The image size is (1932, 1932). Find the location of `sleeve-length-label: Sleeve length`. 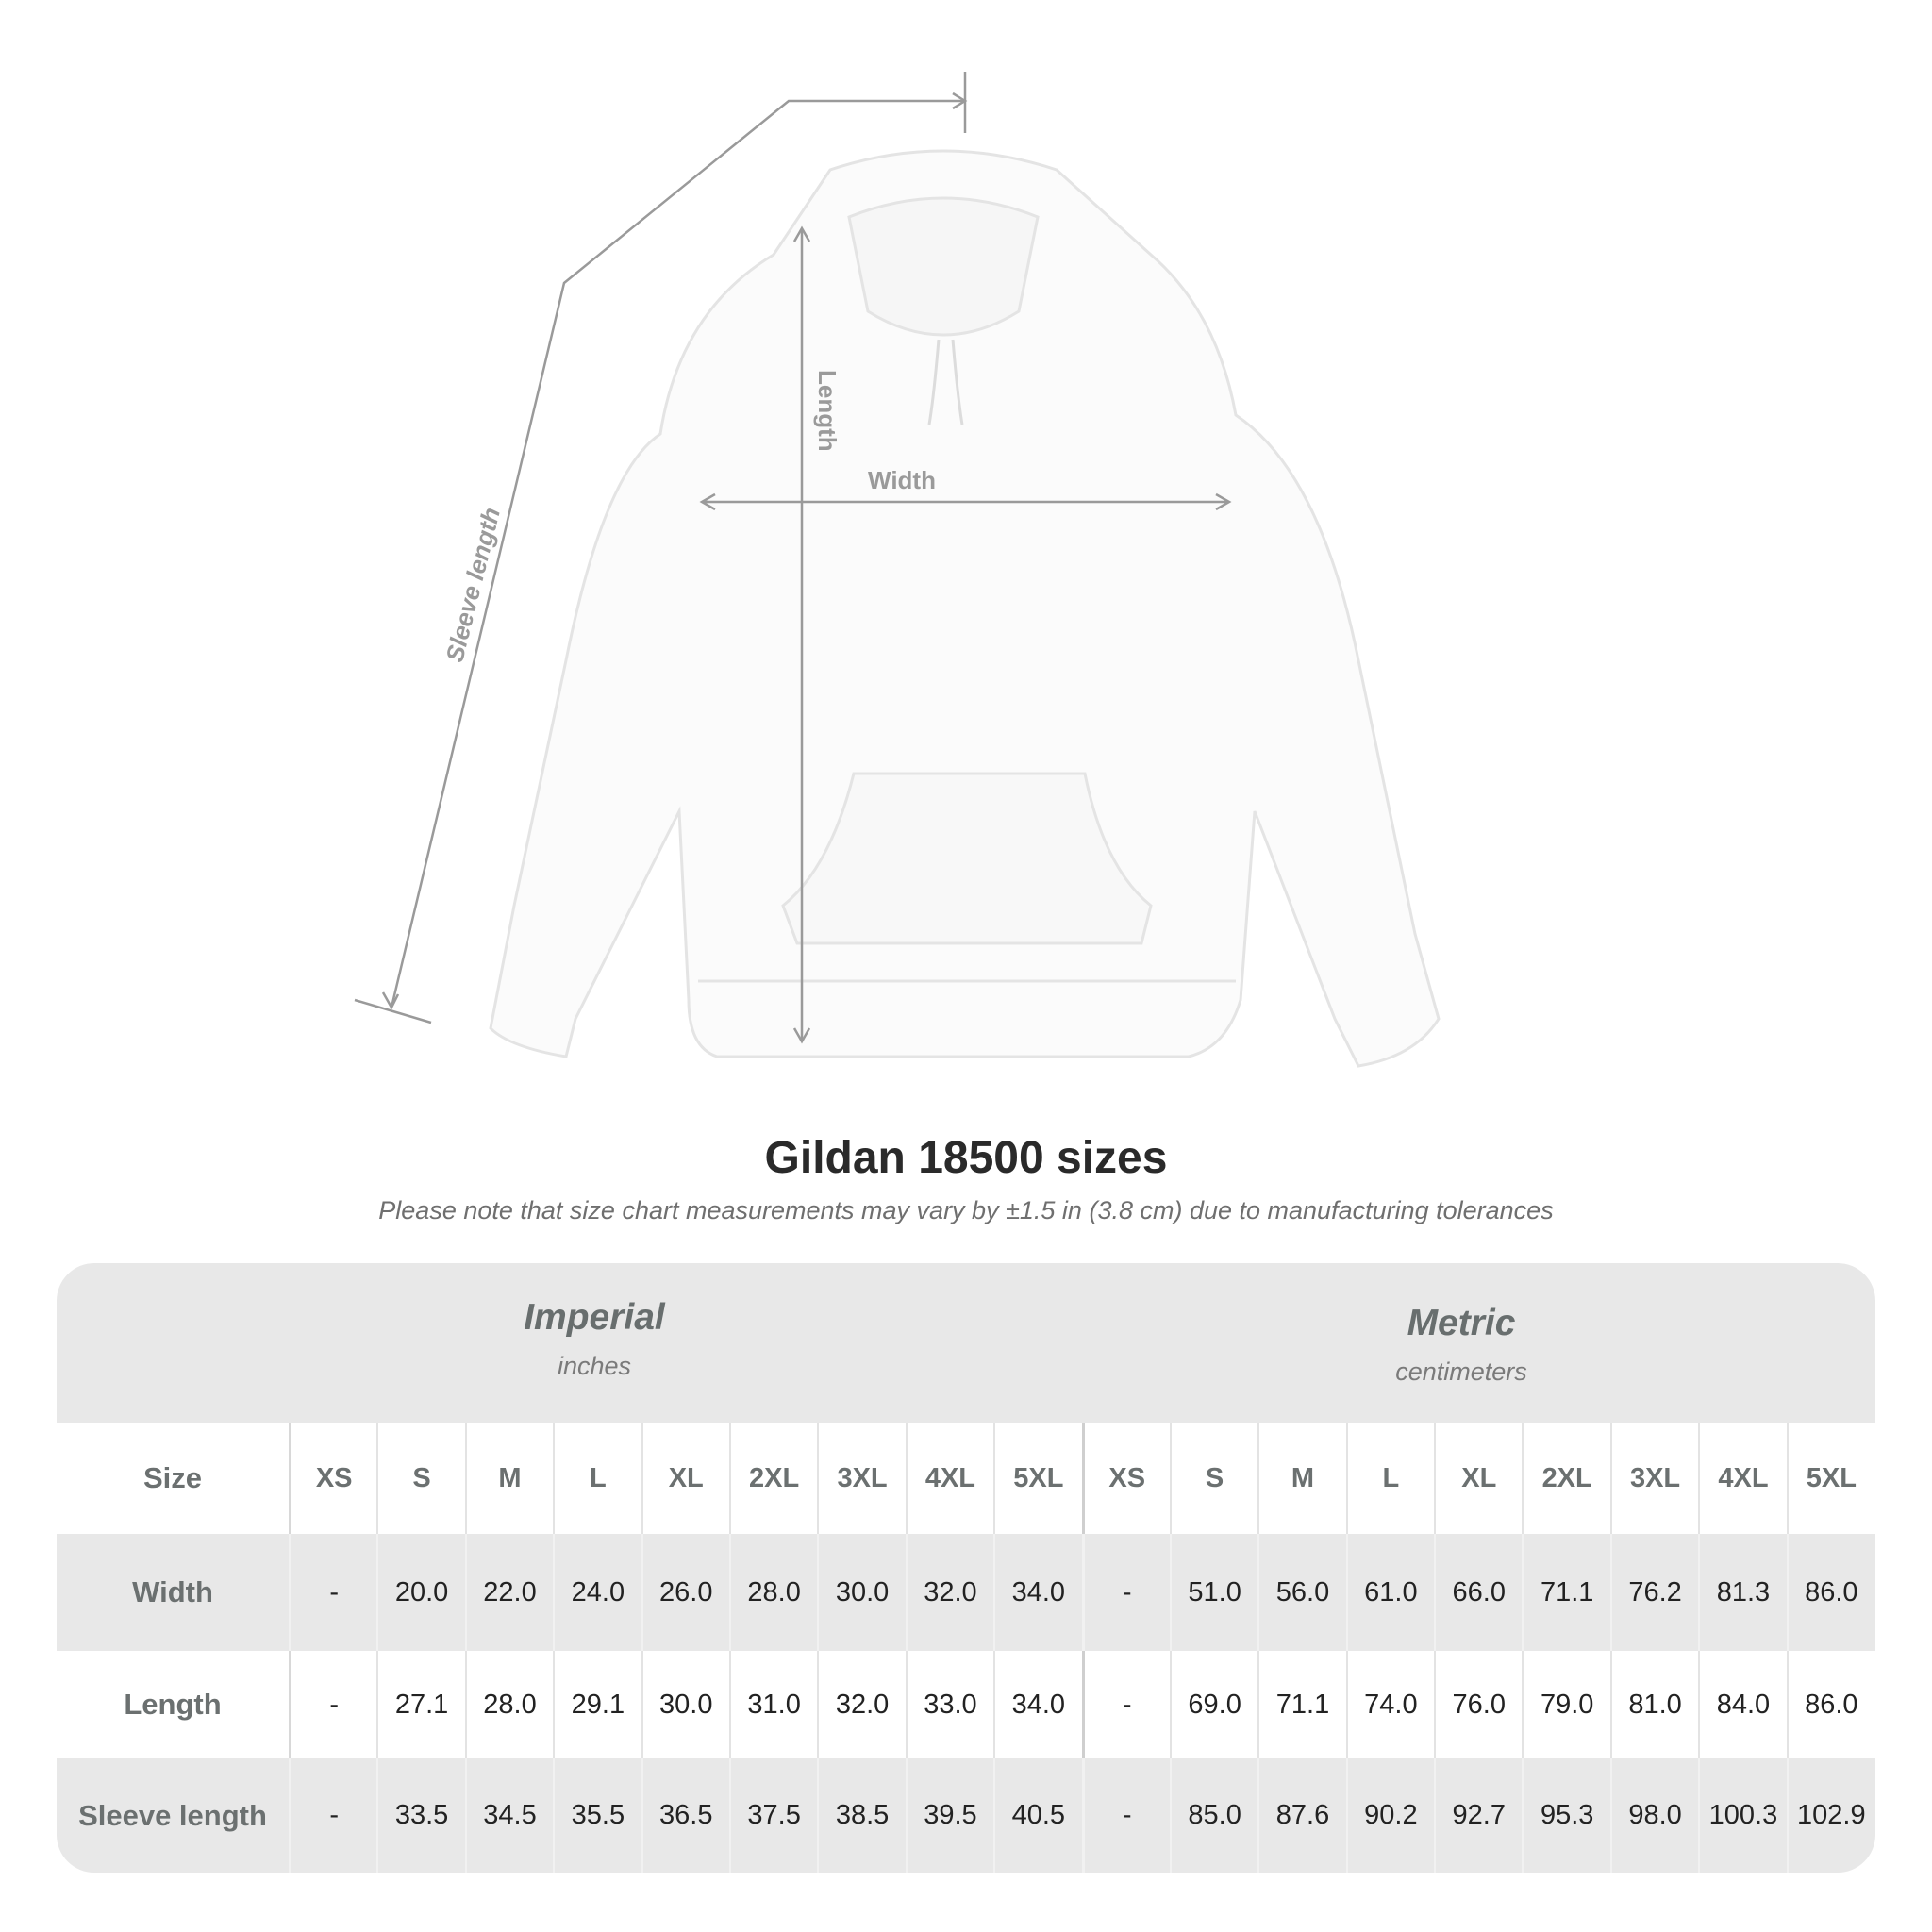

sleeve-length-label: Sleeve length is located at coordinates (473, 585).